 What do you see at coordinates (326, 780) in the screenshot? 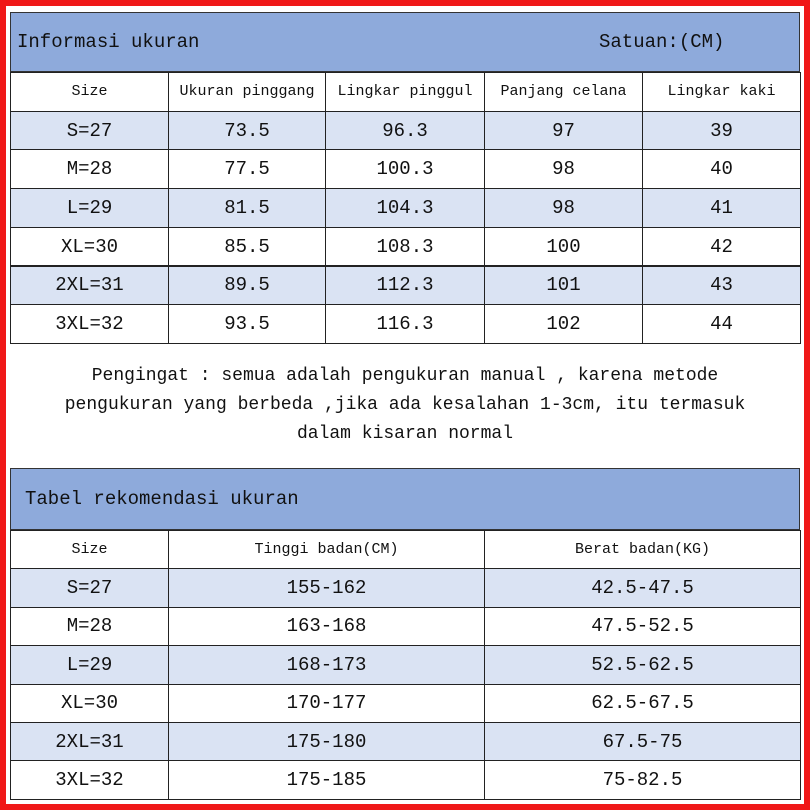
I see `table-cell: 175-185` at bounding box center [326, 780].